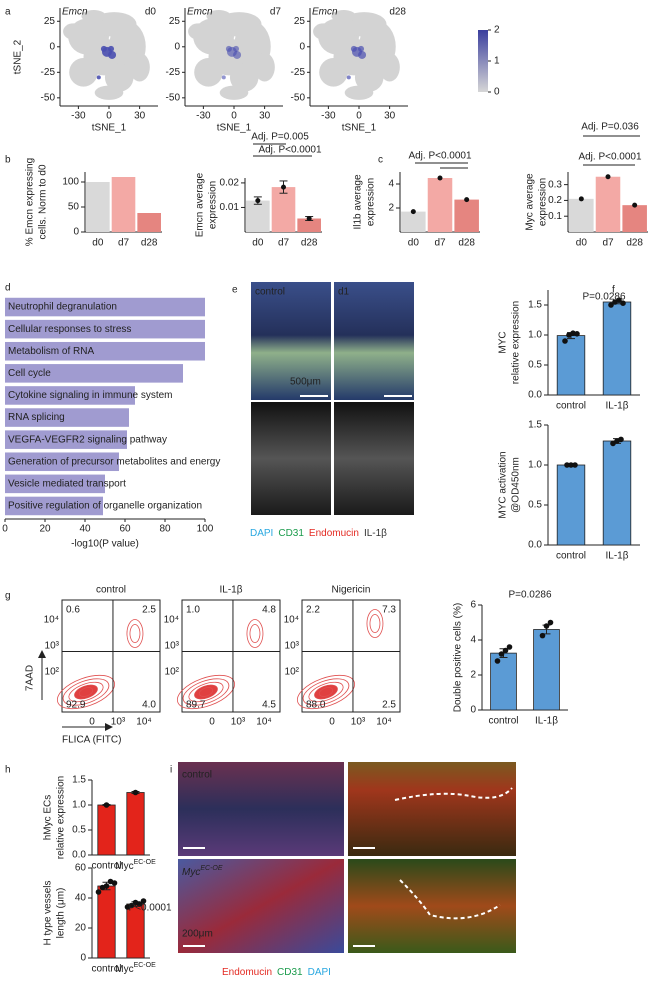 The image size is (654, 986). Describe the element at coordinates (546, 721) in the screenshot. I see `x-tick-label: IL-1β` at that location.